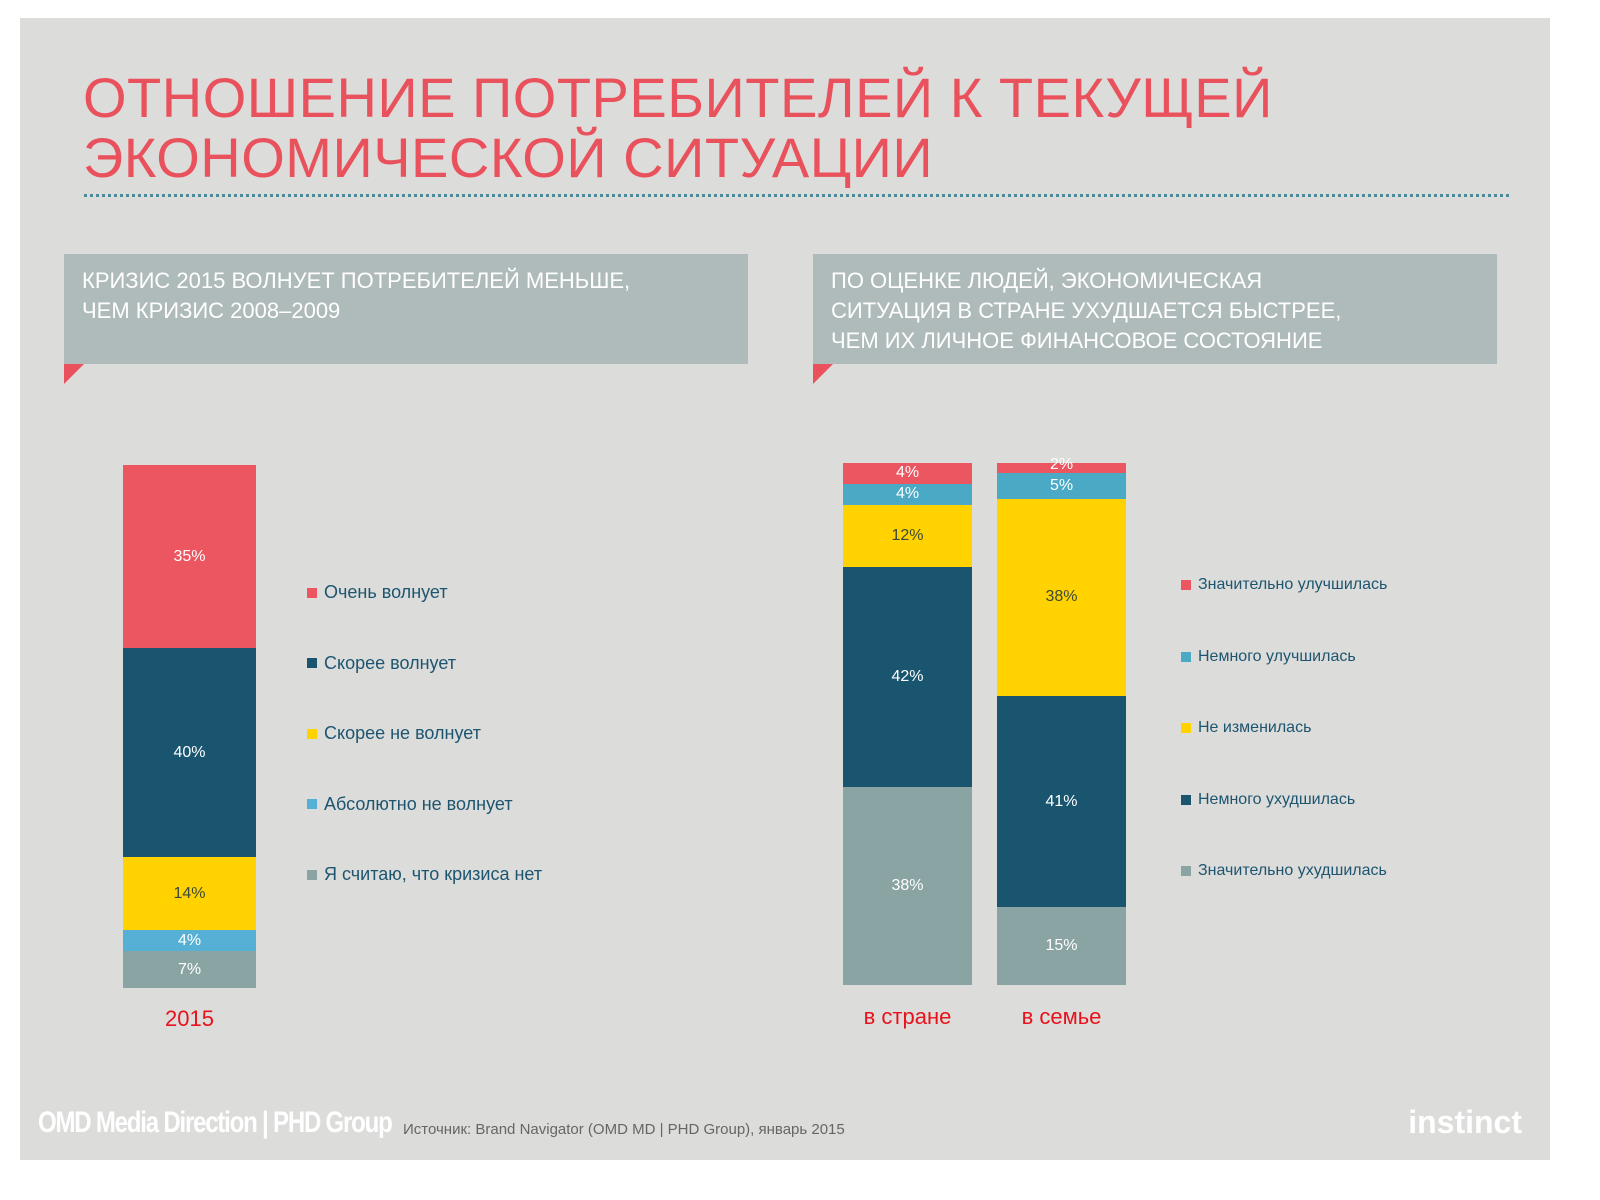 The image size is (1600, 1200). What do you see at coordinates (1047, 280) in the screenshot?
I see `right-header-line: ПО ОЦЕНКЕ ЛЮДЕЙ, ЭКОНОМИЧЕСКАЯ` at bounding box center [1047, 280].